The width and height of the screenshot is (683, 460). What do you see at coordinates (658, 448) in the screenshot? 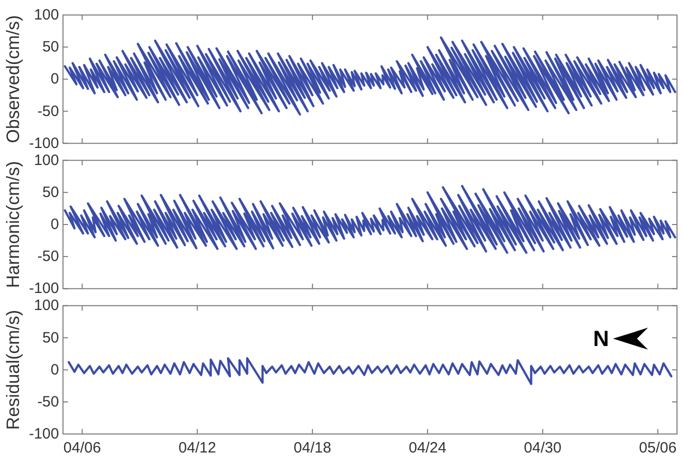
I see `x-tick-label: 05/06` at bounding box center [658, 448].